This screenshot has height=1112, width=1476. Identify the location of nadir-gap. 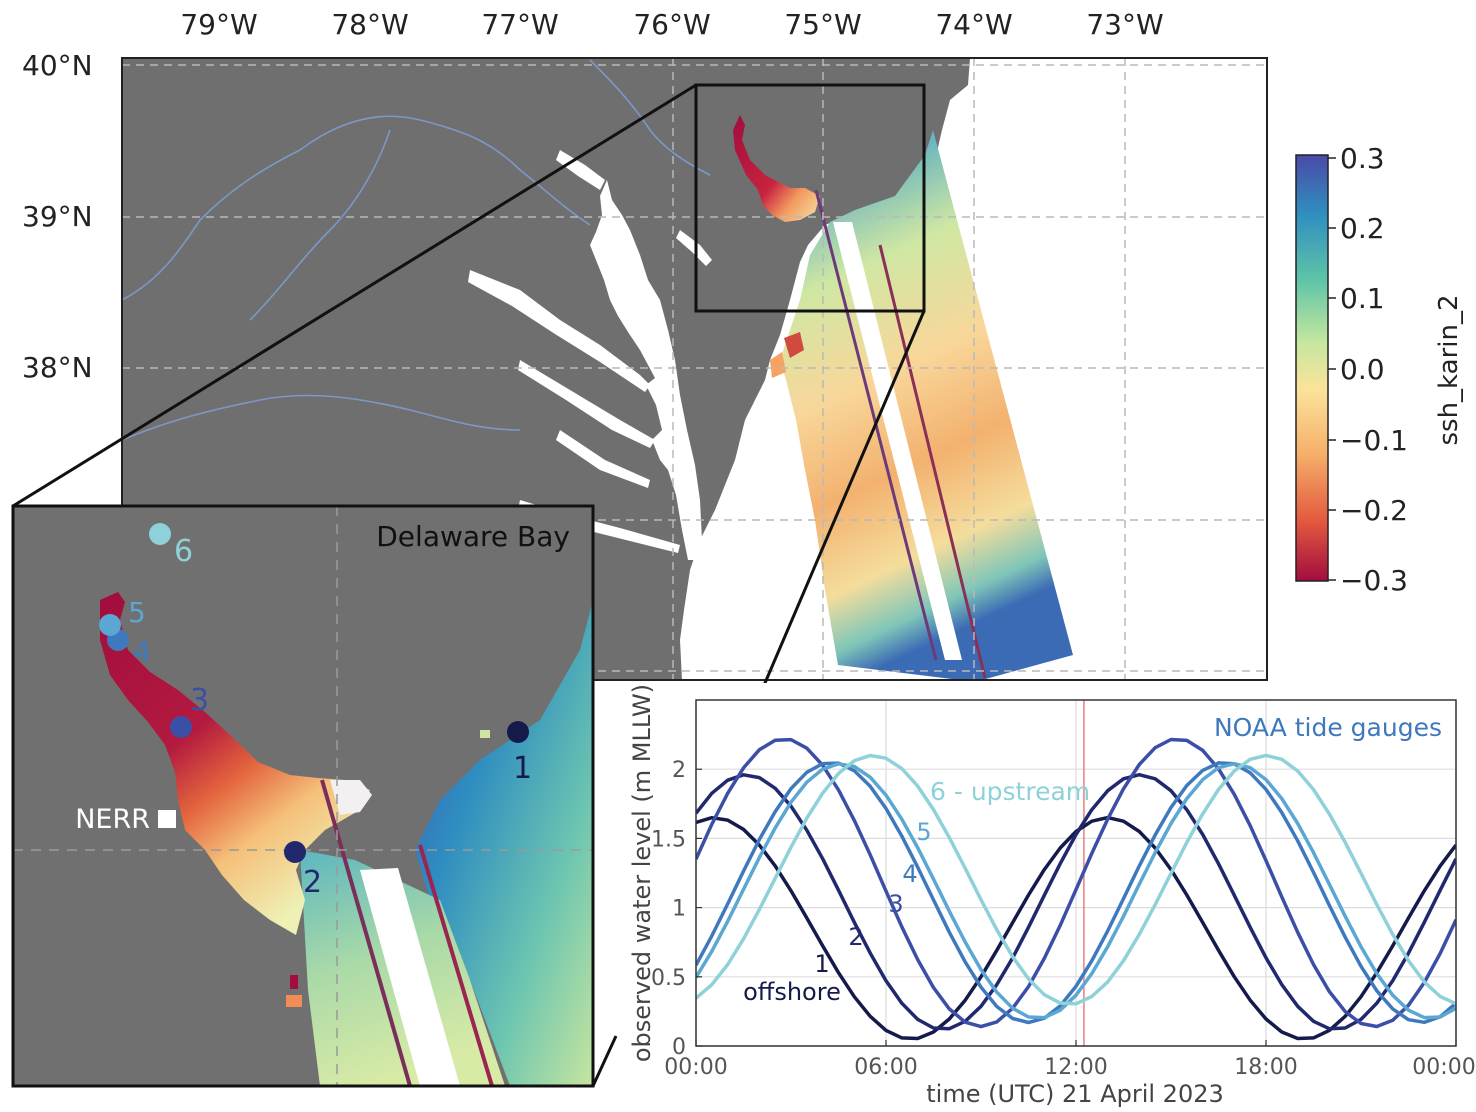
(897, 441).